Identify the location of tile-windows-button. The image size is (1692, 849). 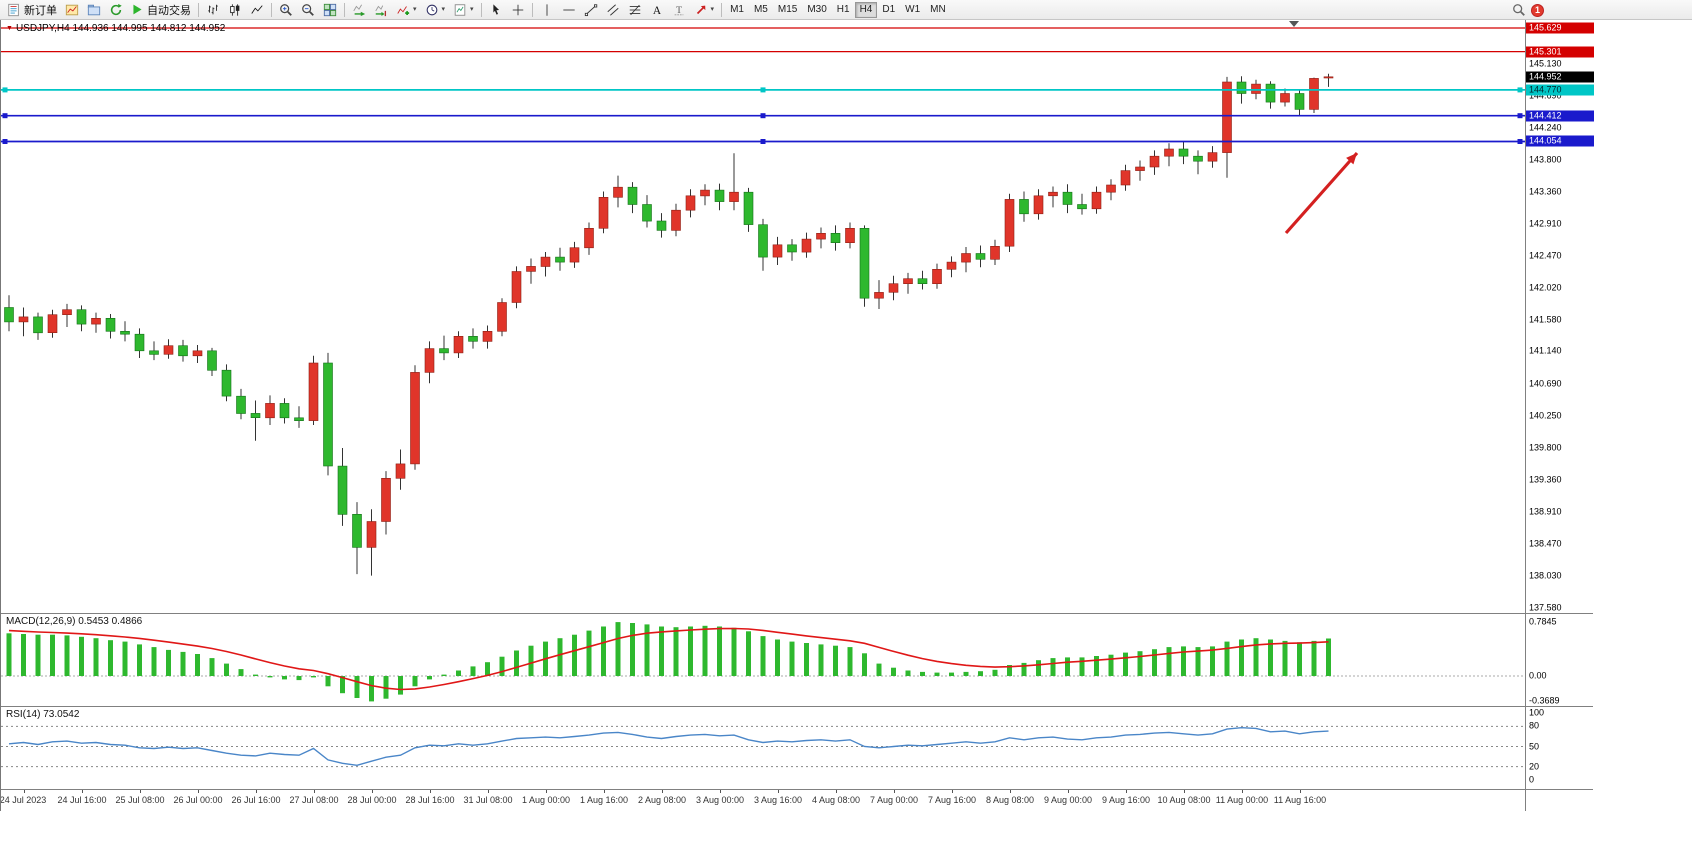
(330, 10).